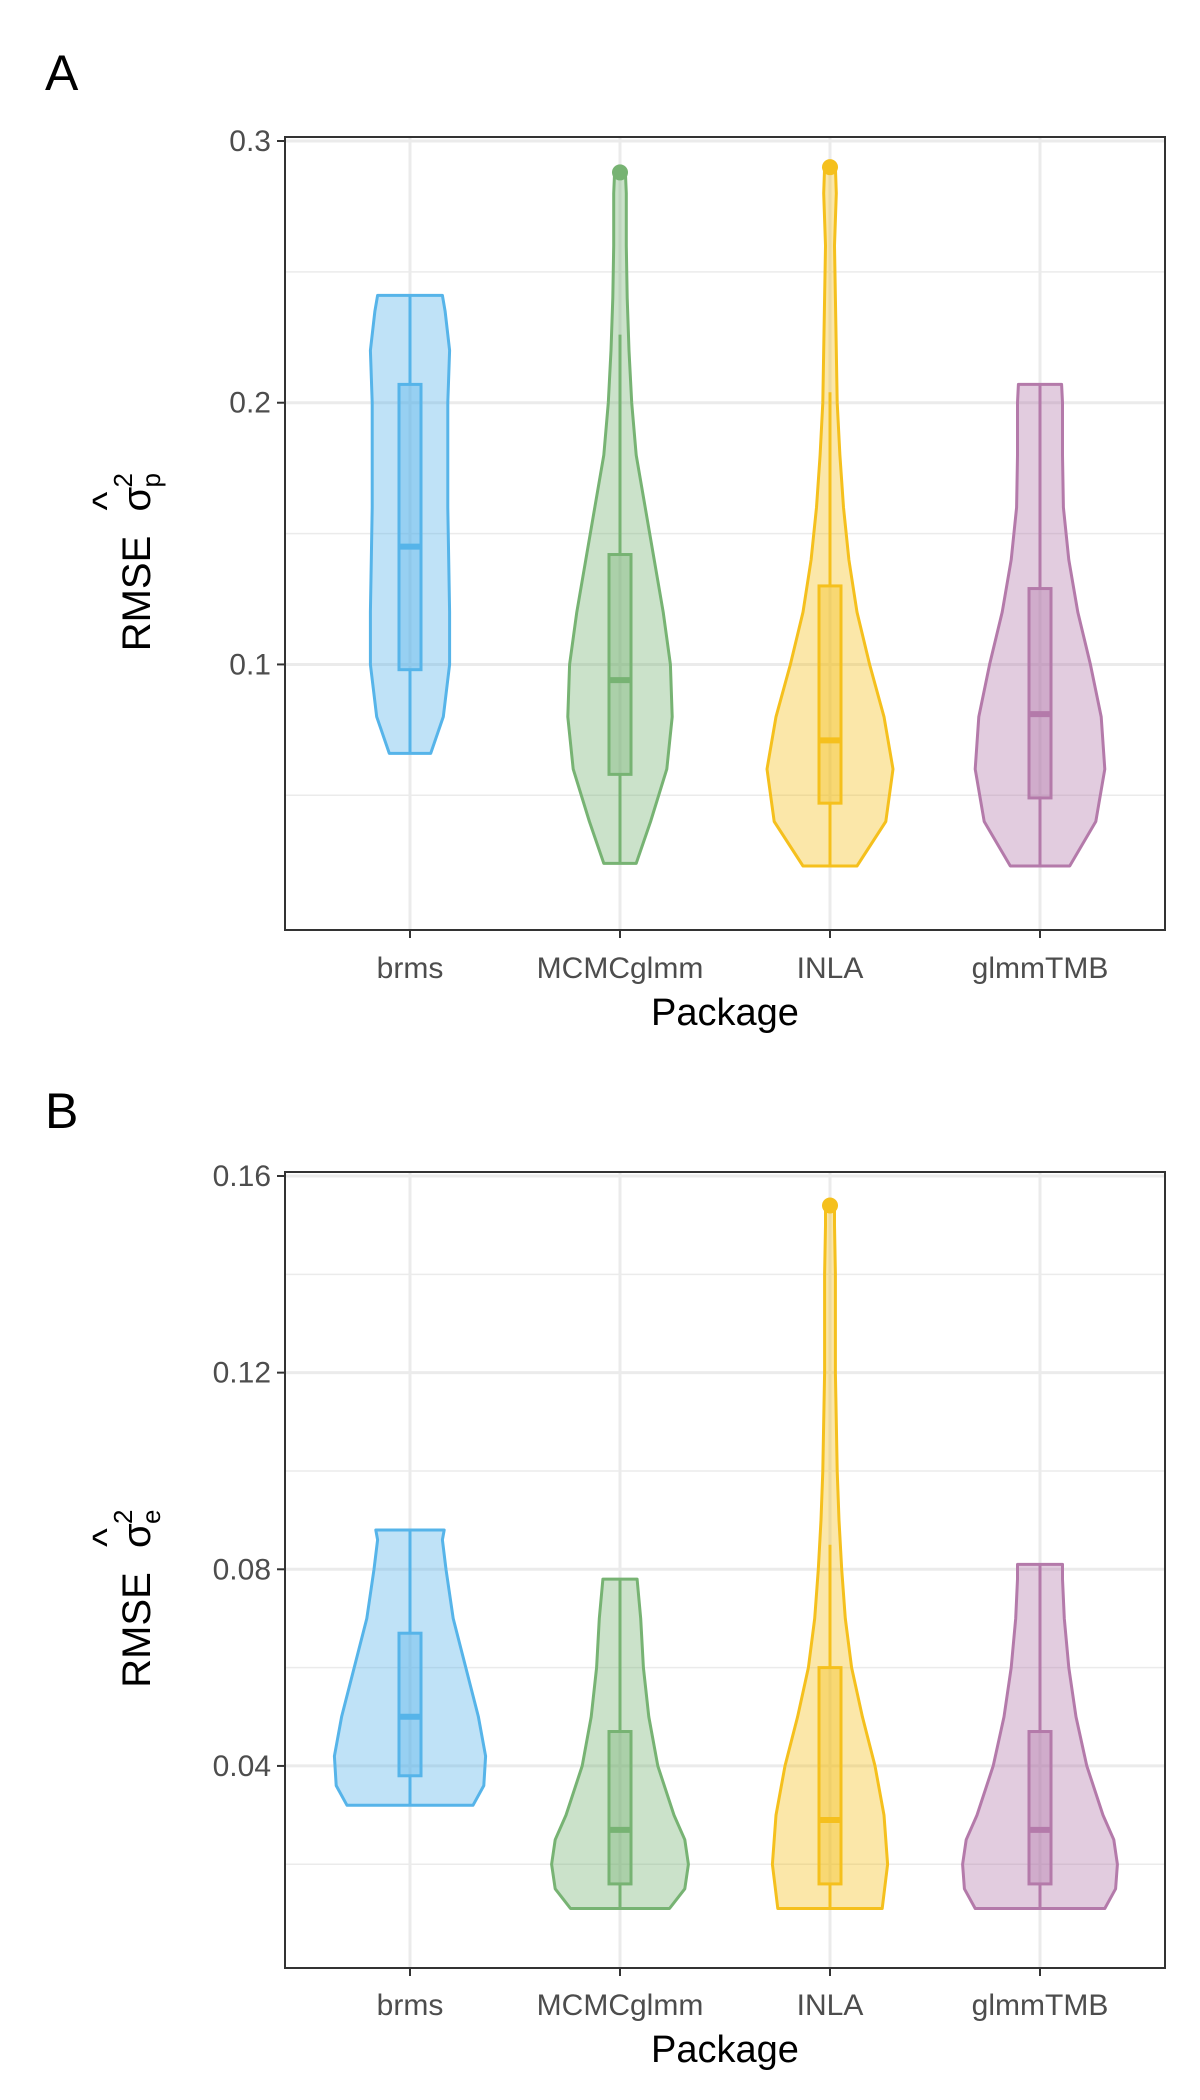  Describe the element at coordinates (151, 1517) in the screenshot. I see `y-axis-title-subscript: e` at that location.